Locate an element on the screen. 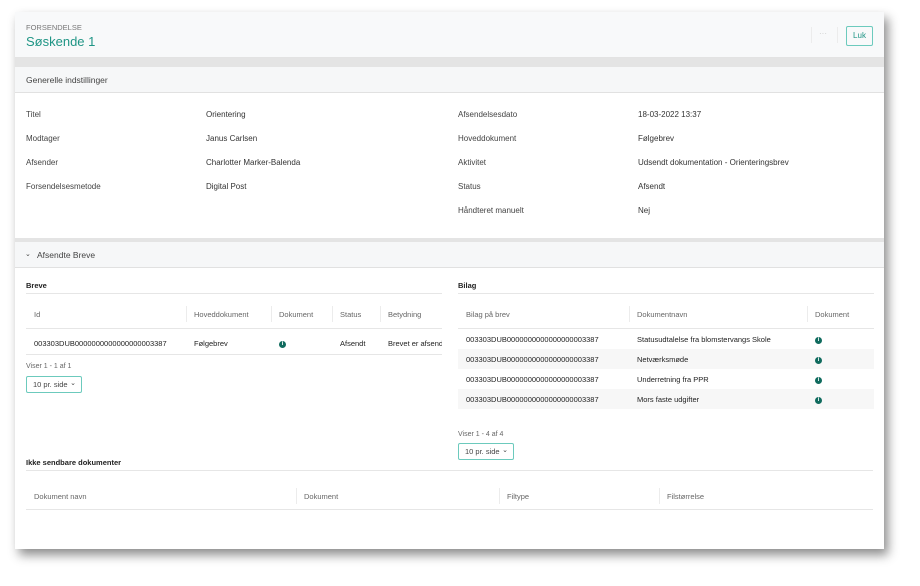  unsendable-table: Dokument navn Dokument Filtype Filstørrelse is located at coordinates (449, 496).